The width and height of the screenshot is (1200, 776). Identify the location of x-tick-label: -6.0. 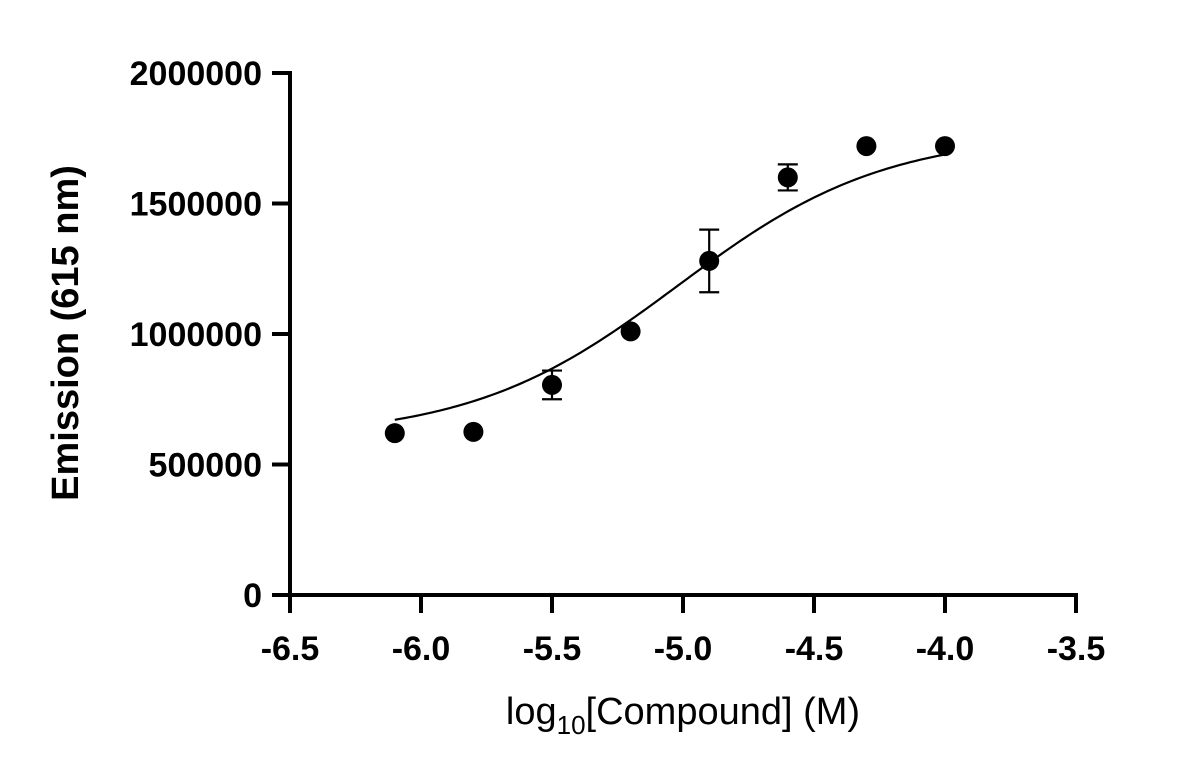
(421, 649).